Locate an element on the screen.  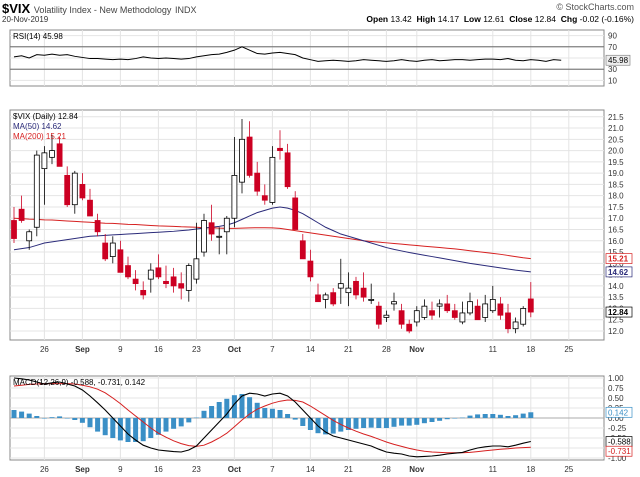
price-x-label: 18 is located at coordinates (530, 349).